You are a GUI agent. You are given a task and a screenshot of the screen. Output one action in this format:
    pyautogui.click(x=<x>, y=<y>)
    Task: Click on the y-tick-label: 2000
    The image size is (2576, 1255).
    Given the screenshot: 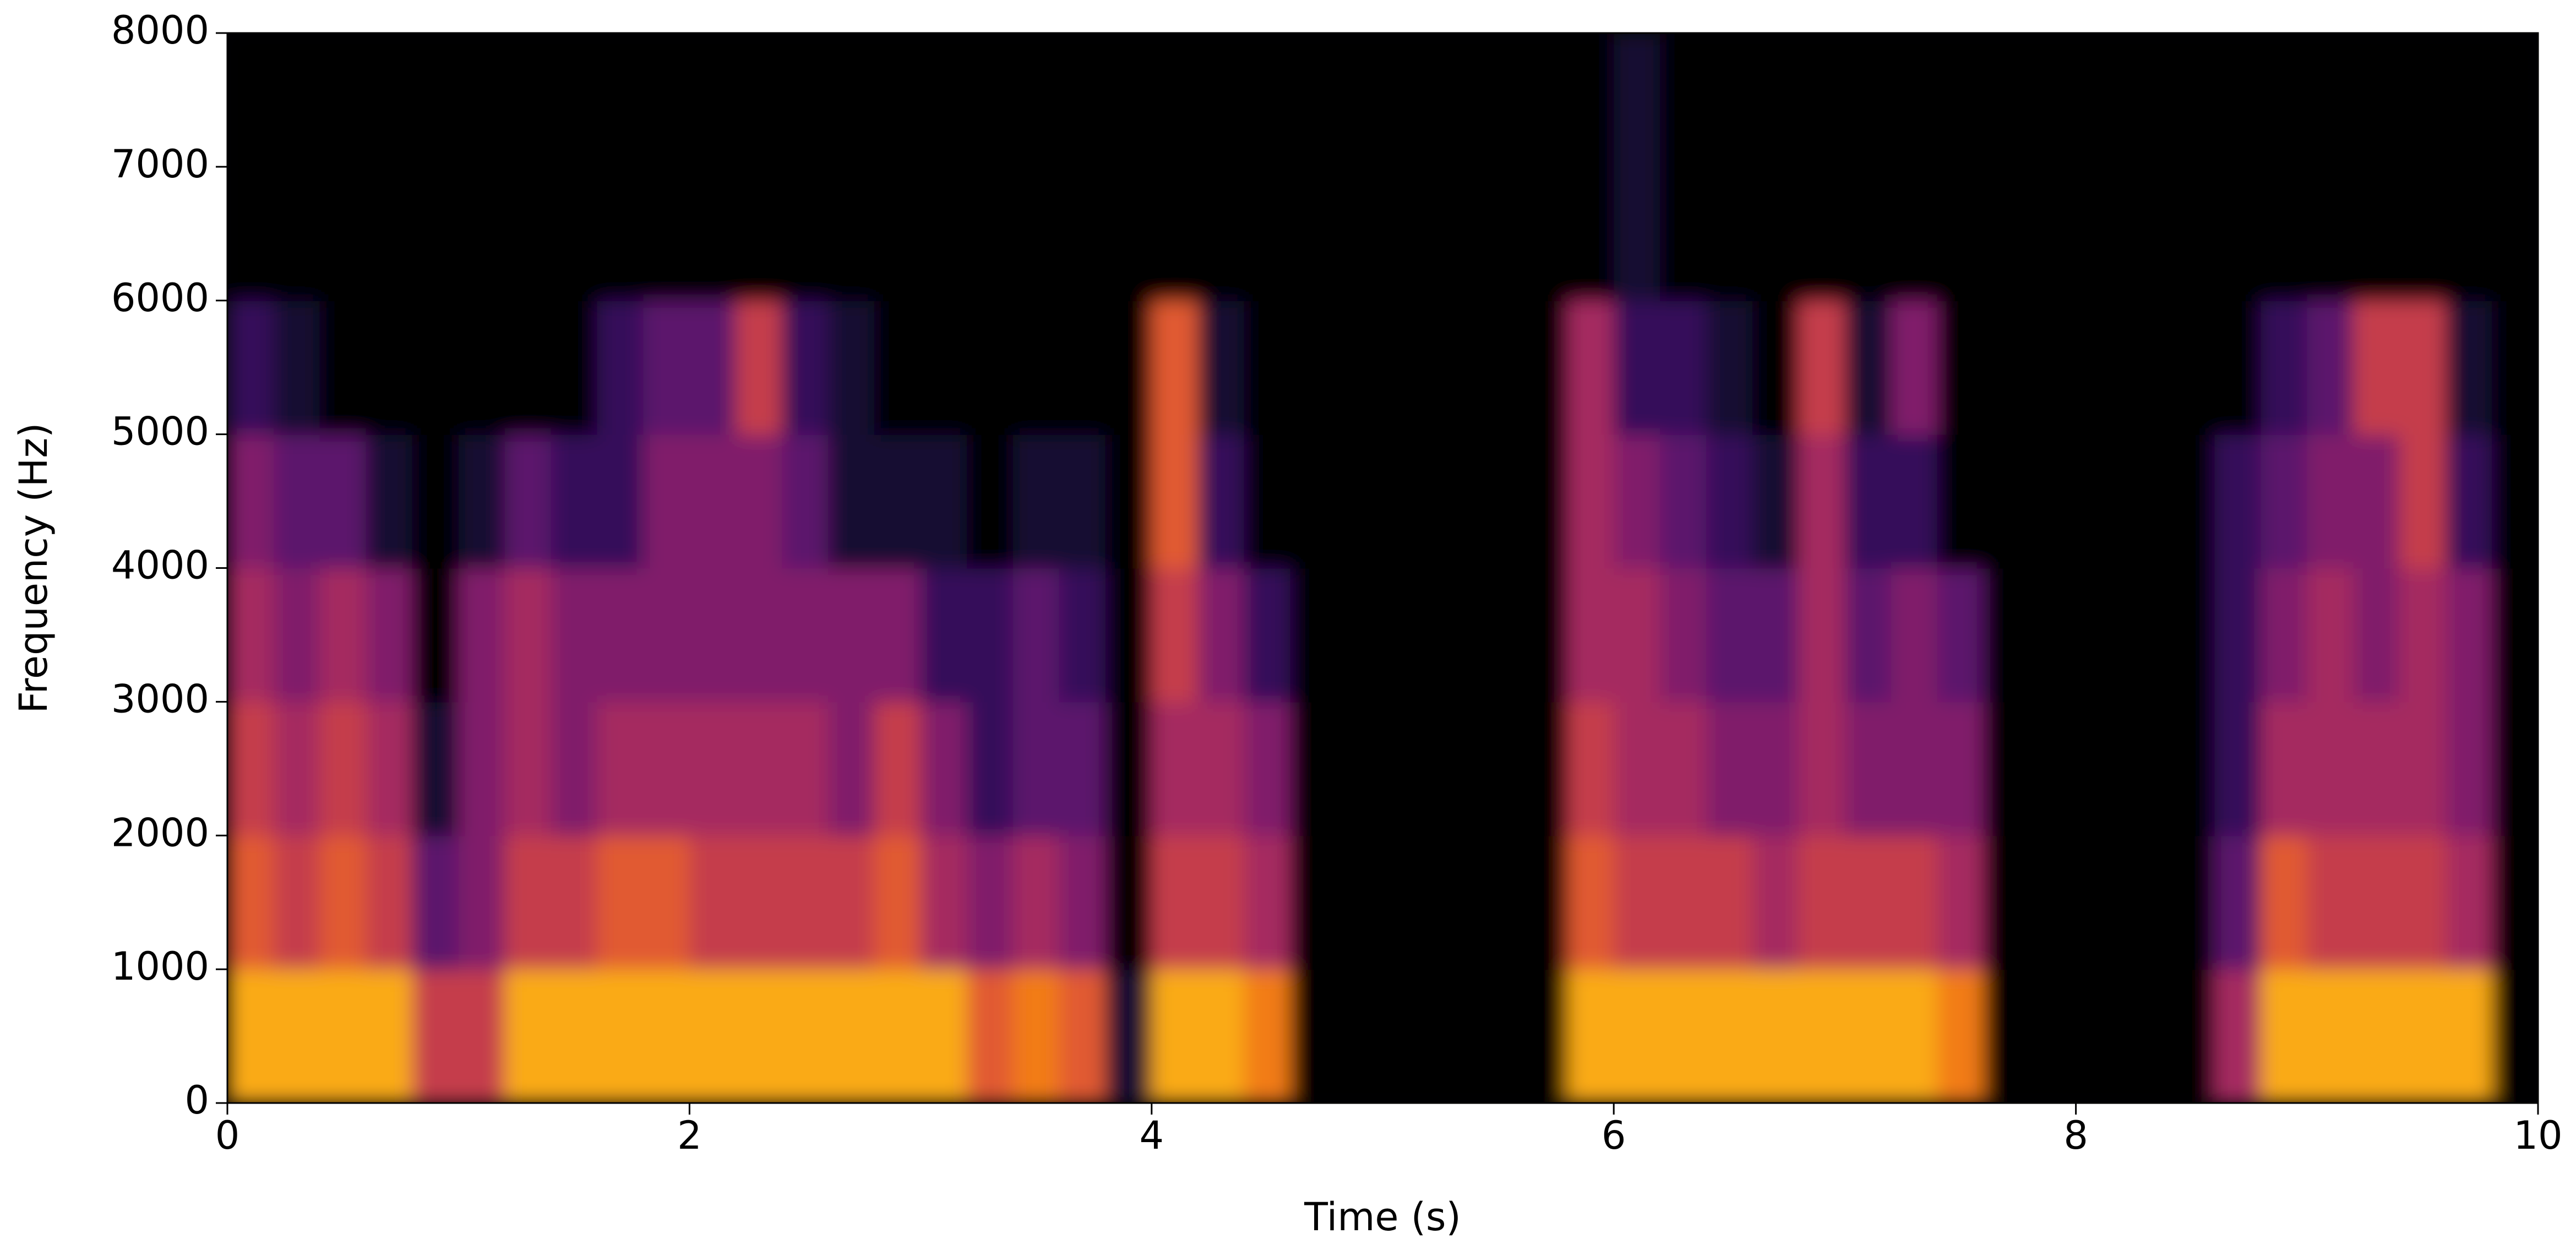 What is the action you would take?
    pyautogui.click(x=160, y=833)
    